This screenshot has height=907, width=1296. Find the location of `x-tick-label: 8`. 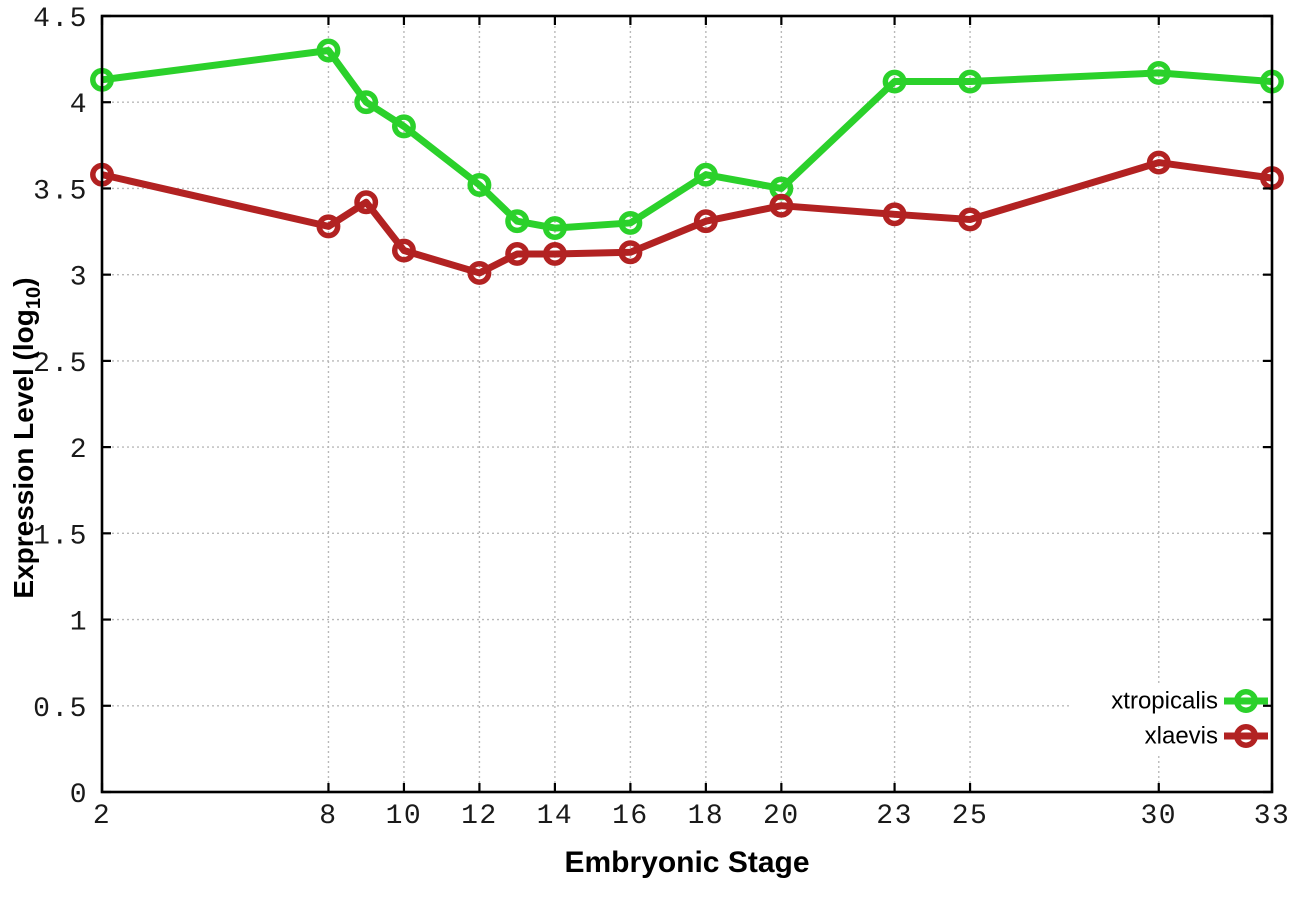

x-tick-label: 8 is located at coordinates (328, 816).